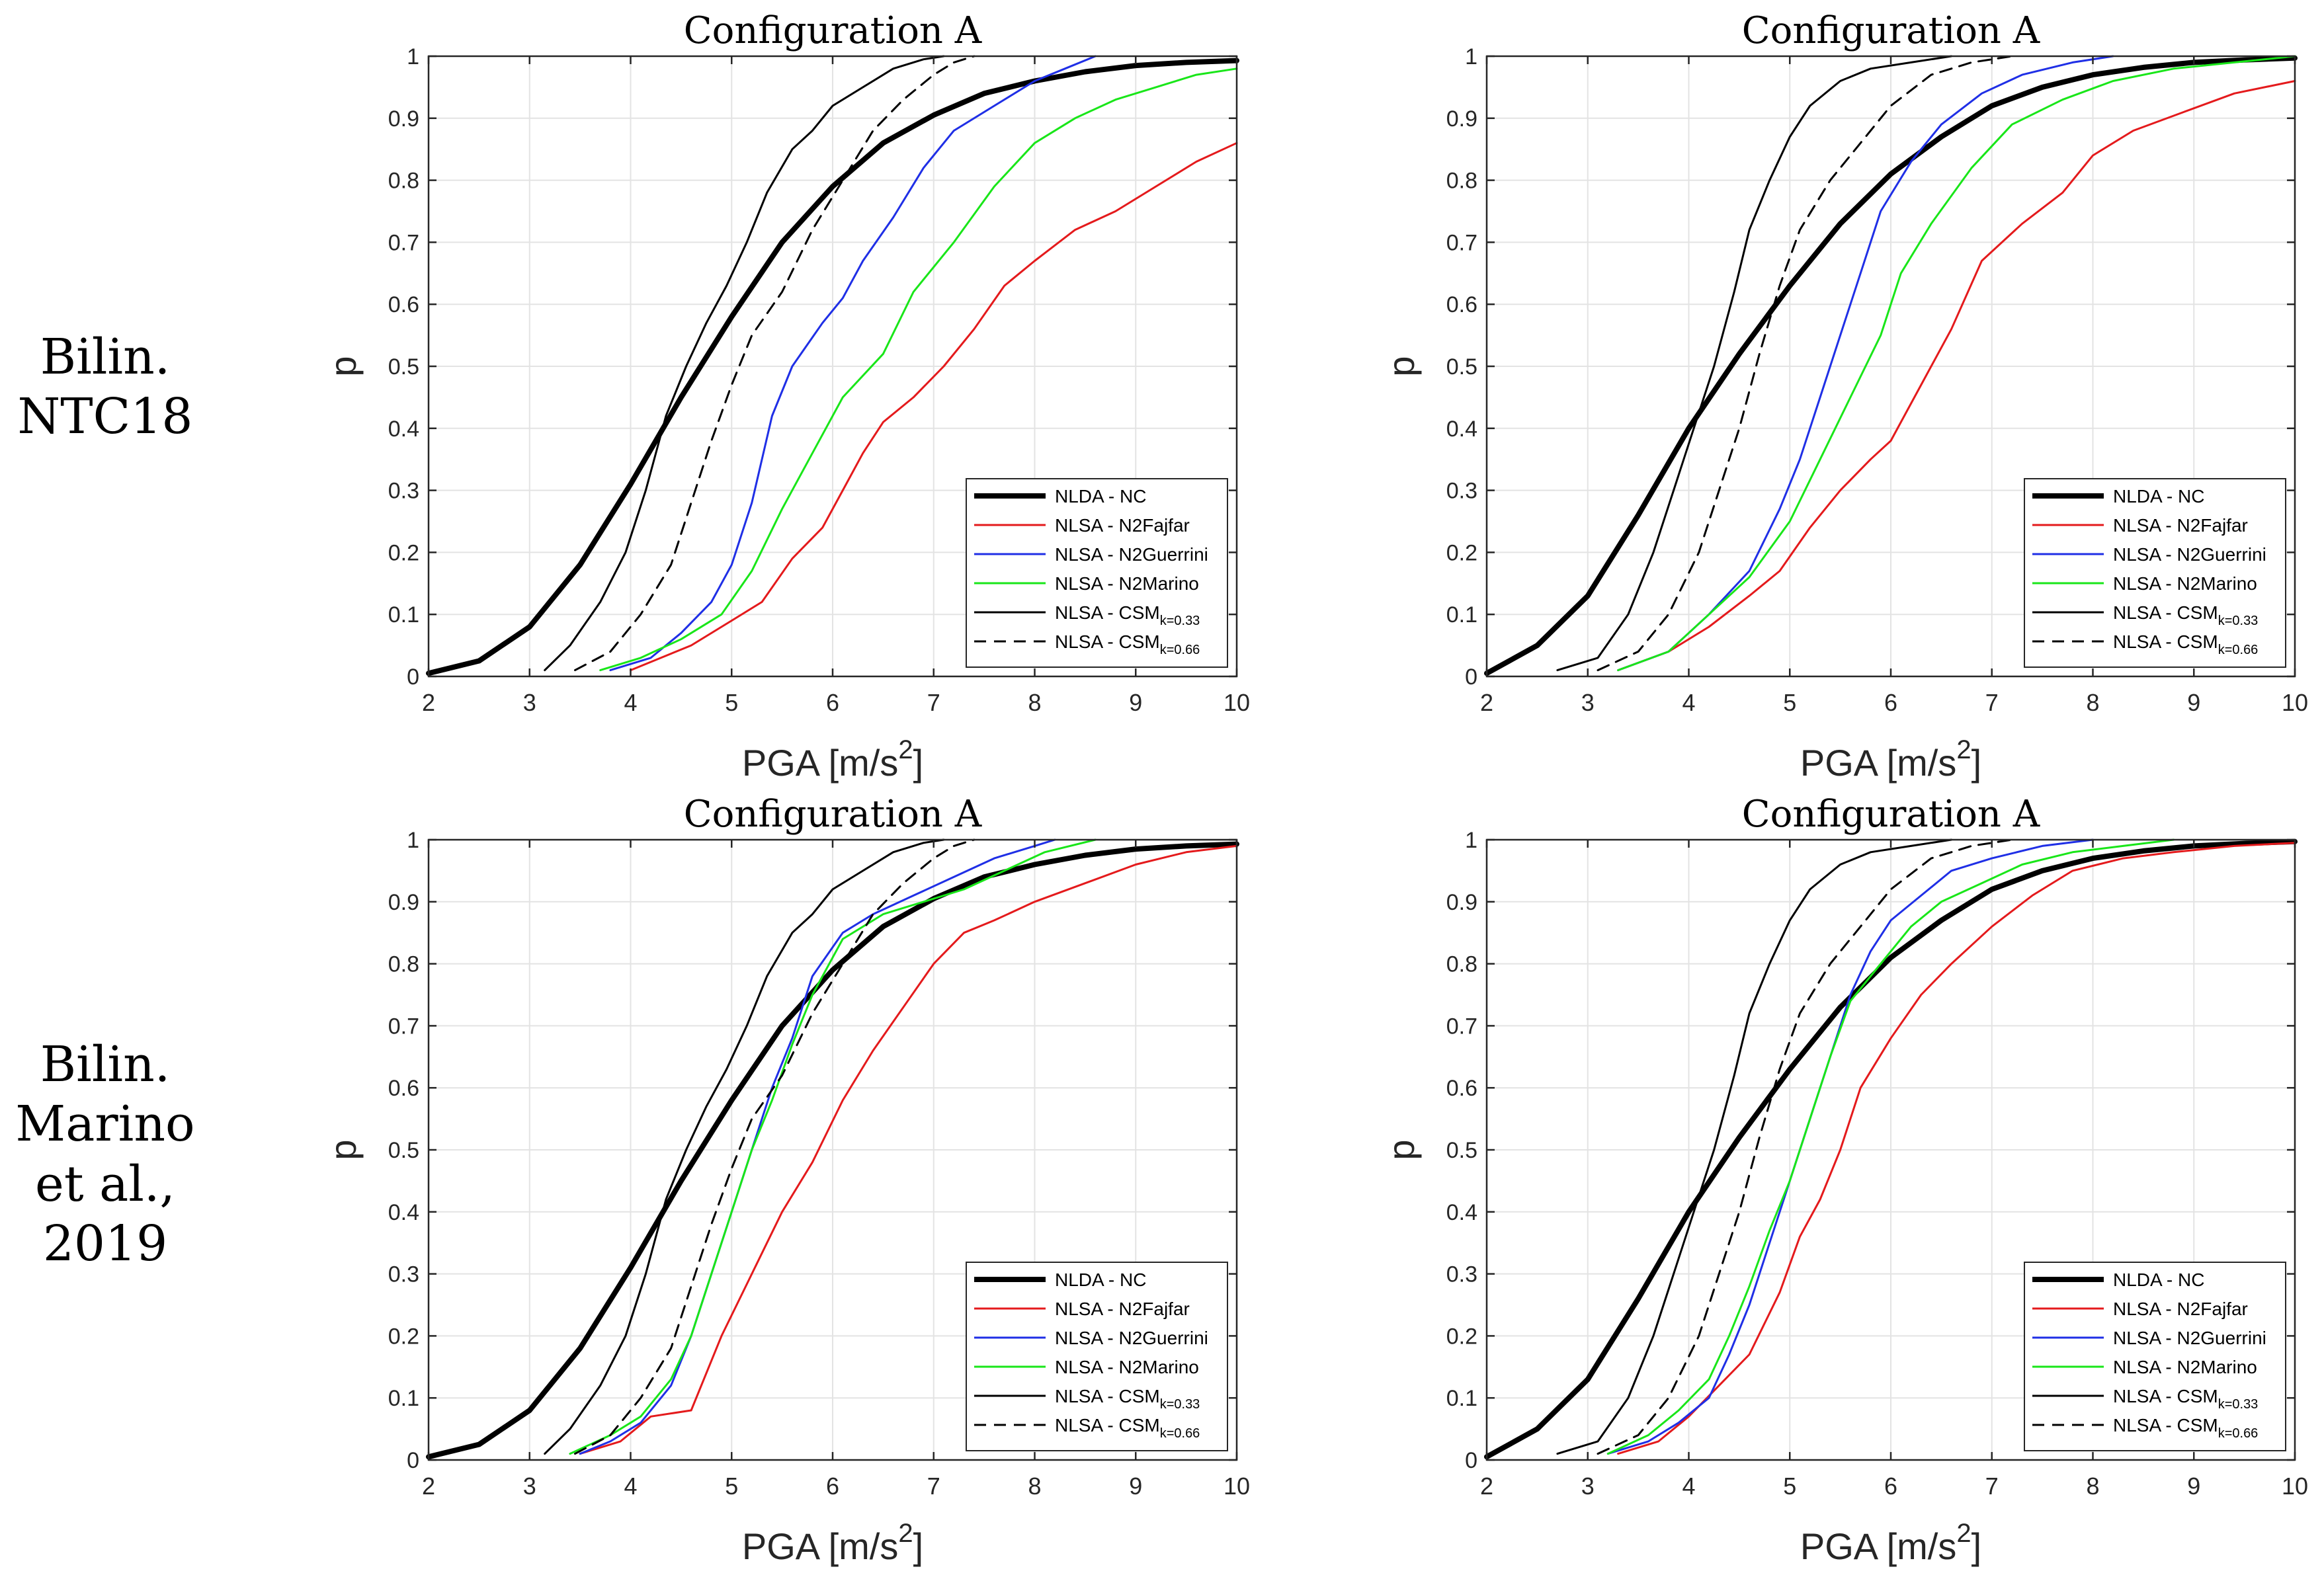 Image resolution: width=2324 pixels, height=1575 pixels. Describe the element at coordinates (105, 1154) in the screenshot. I see `row-label-marino: Bilin. Marino et al., 2019` at that location.